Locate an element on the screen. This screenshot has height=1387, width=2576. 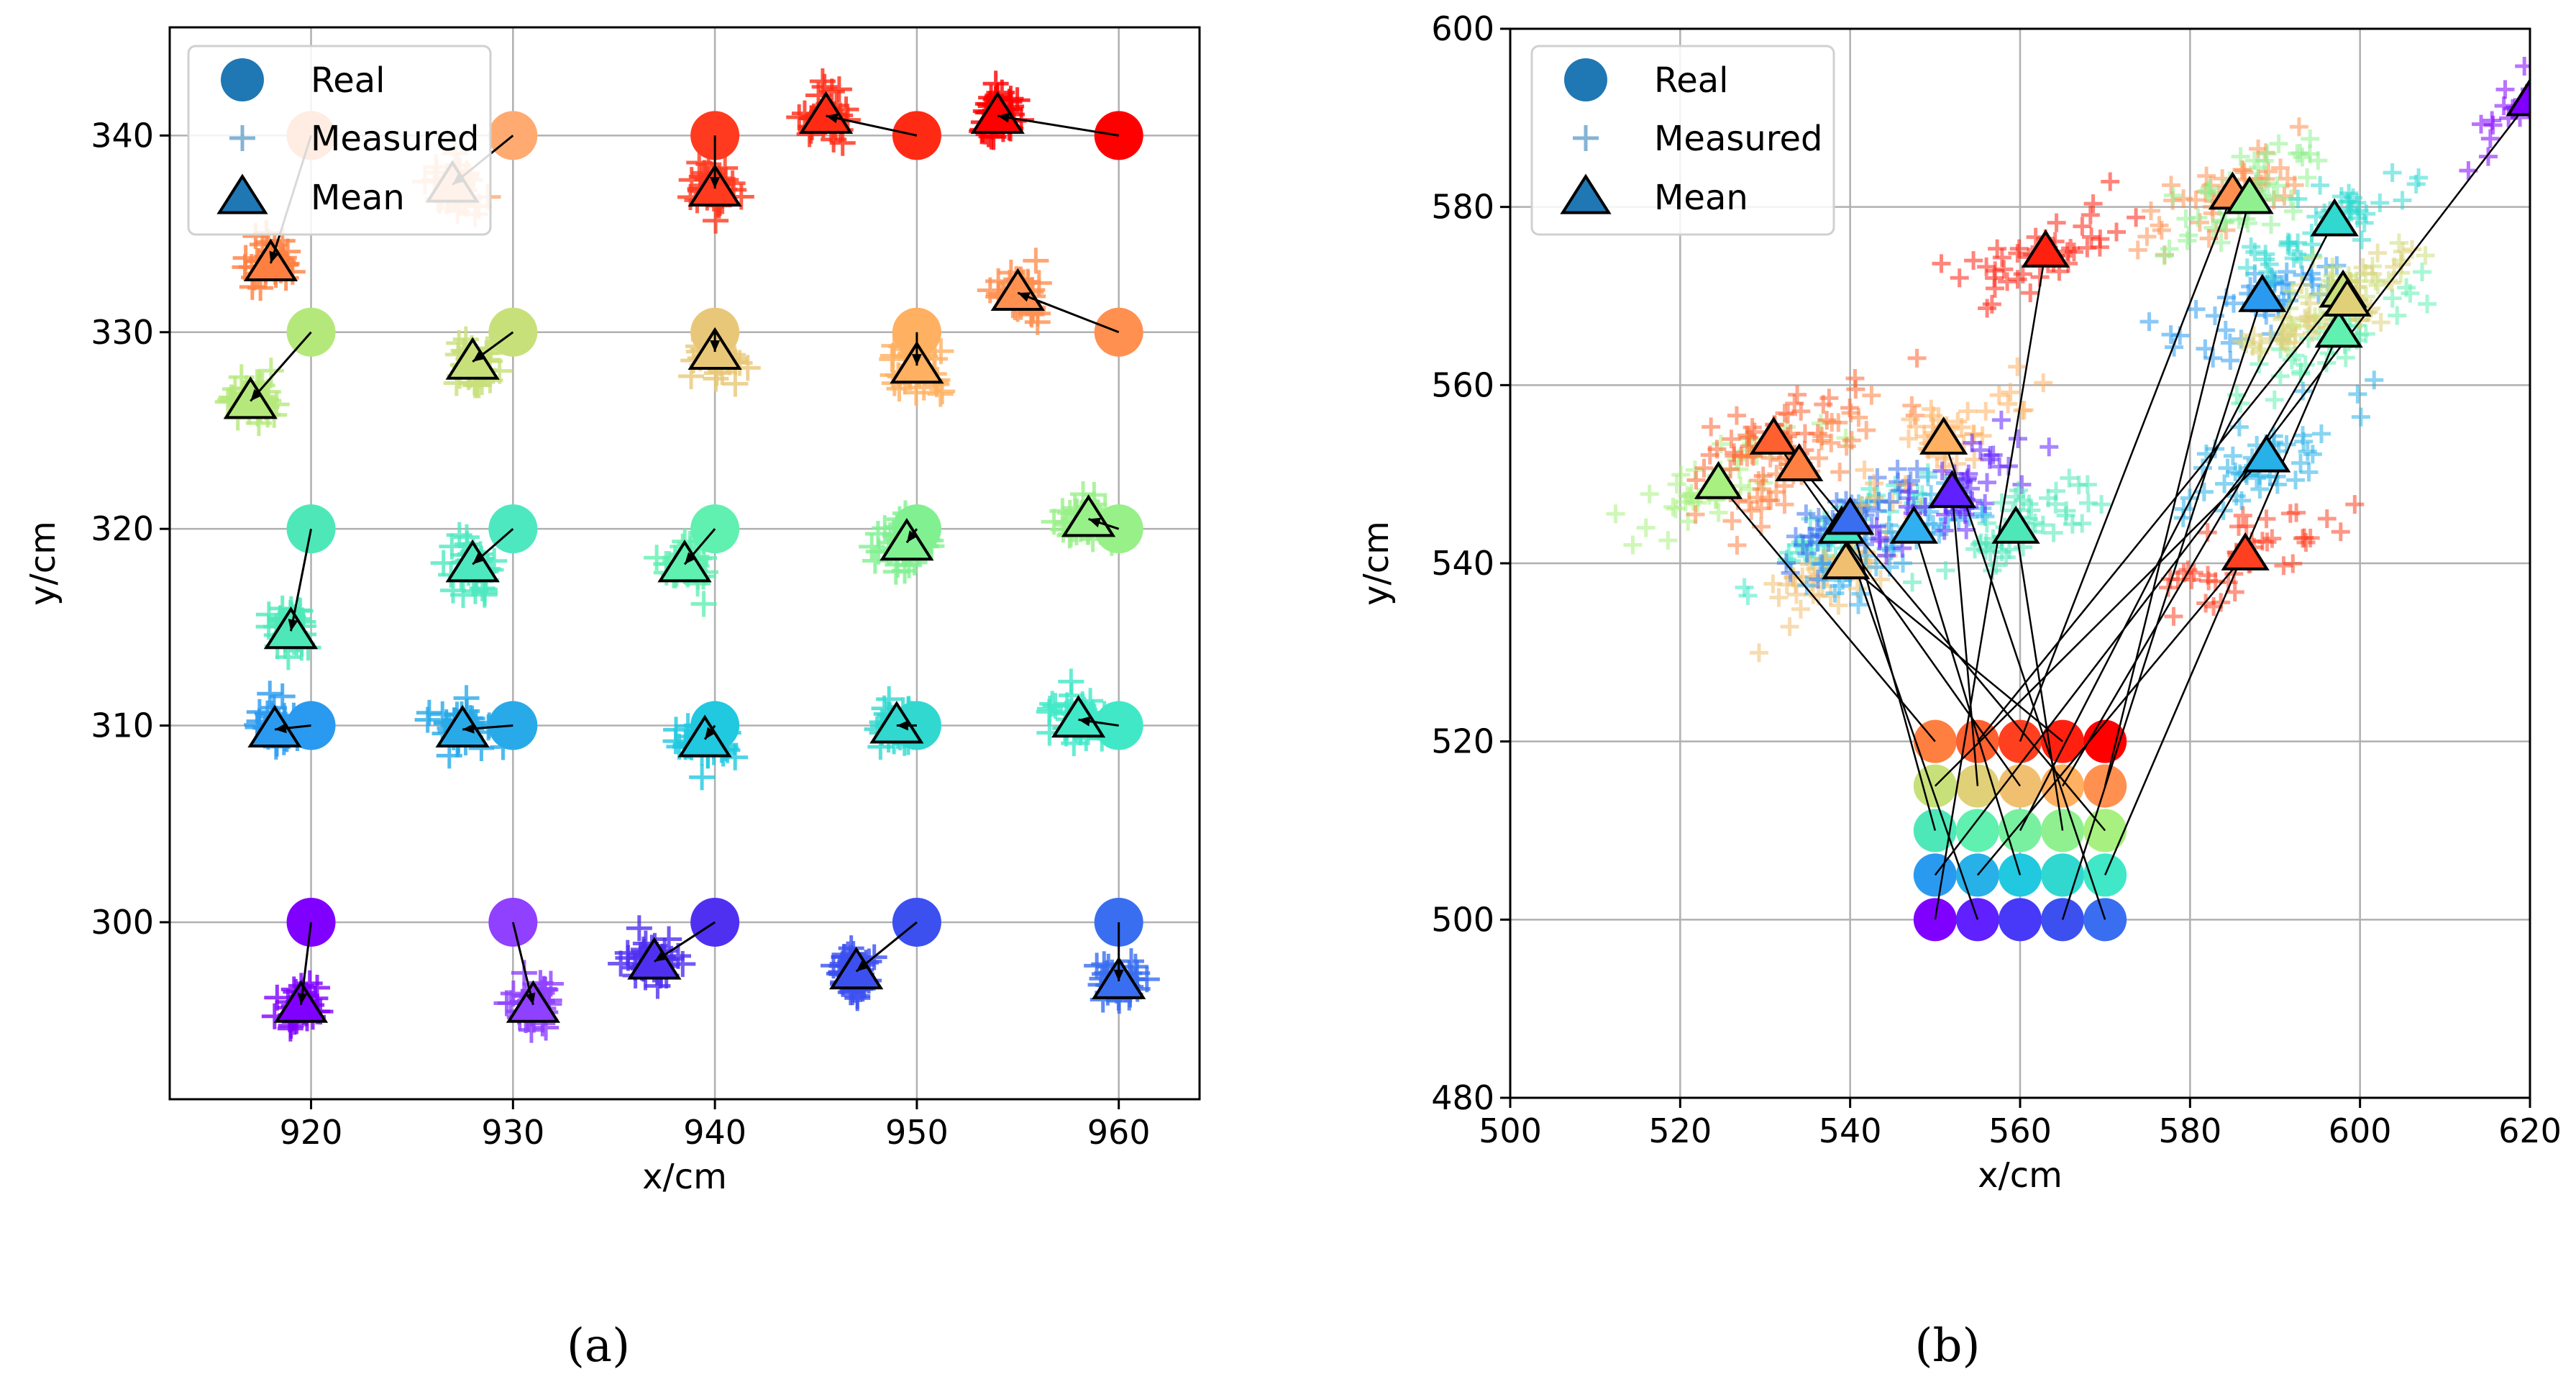
y-tick-label: 560 is located at coordinates (1462, 384).